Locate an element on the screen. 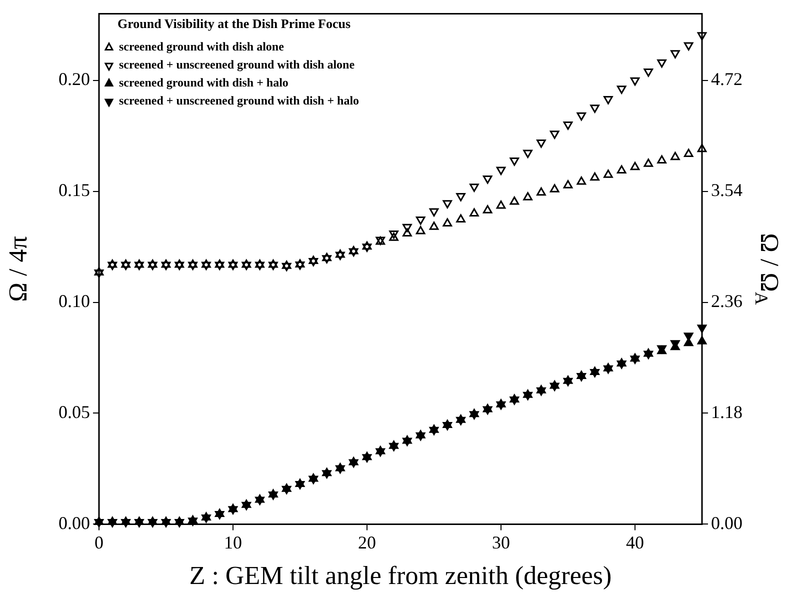 The height and width of the screenshot is (599, 798). y2-axis-title: Ω / ΩA is located at coordinates (767, 269).